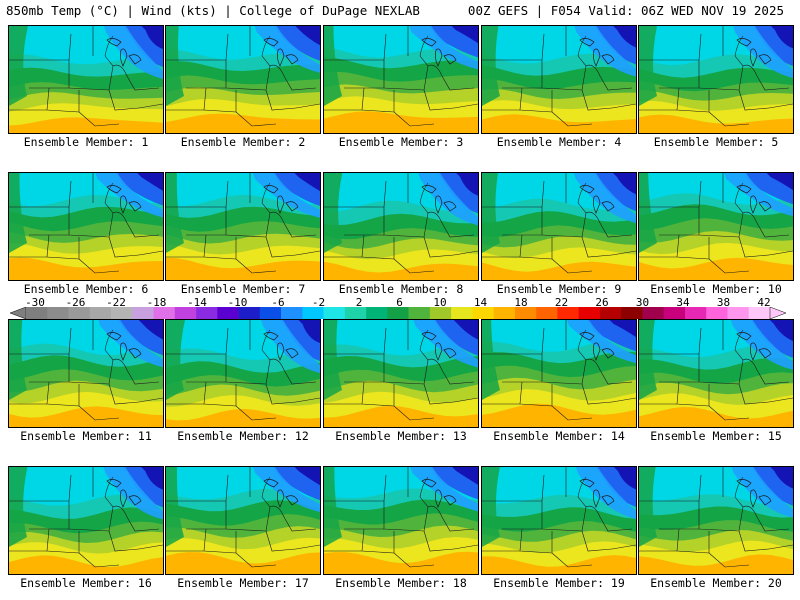  I want to click on colorbar-tick-label: -26, so click(75, 302).